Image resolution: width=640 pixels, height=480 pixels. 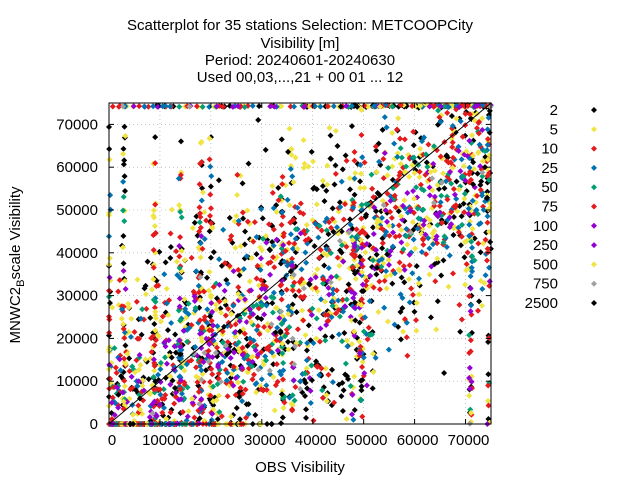 What do you see at coordinates (554, 129) in the screenshot?
I see `legend-label: 5` at bounding box center [554, 129].